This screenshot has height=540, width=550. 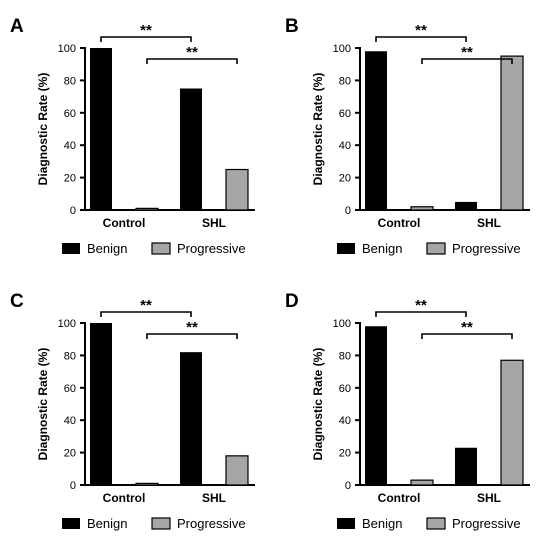 I want to click on panel-letter: C, so click(x=17, y=301).